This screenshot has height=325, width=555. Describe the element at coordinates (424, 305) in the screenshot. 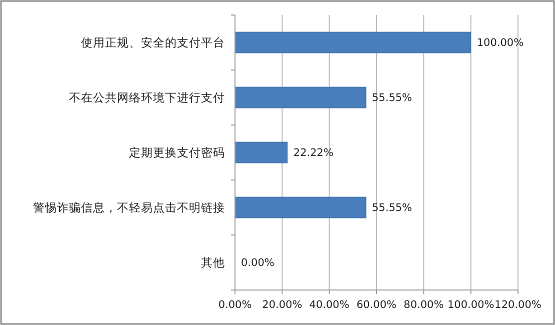

I see `x-tick-label: 80.00%` at that location.